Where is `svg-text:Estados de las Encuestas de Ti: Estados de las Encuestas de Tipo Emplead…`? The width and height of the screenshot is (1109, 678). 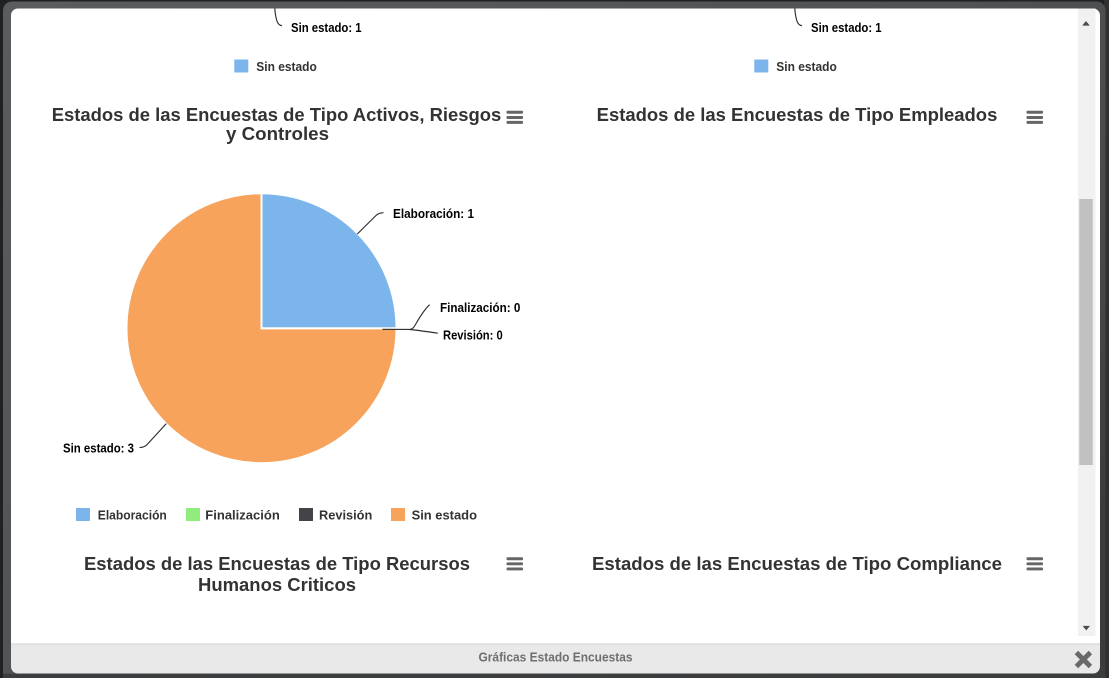
svg-text:Estados de las Encuestas de Ti: Estados de las Encuestas de Tipo Emplead… is located at coordinates (797, 115).